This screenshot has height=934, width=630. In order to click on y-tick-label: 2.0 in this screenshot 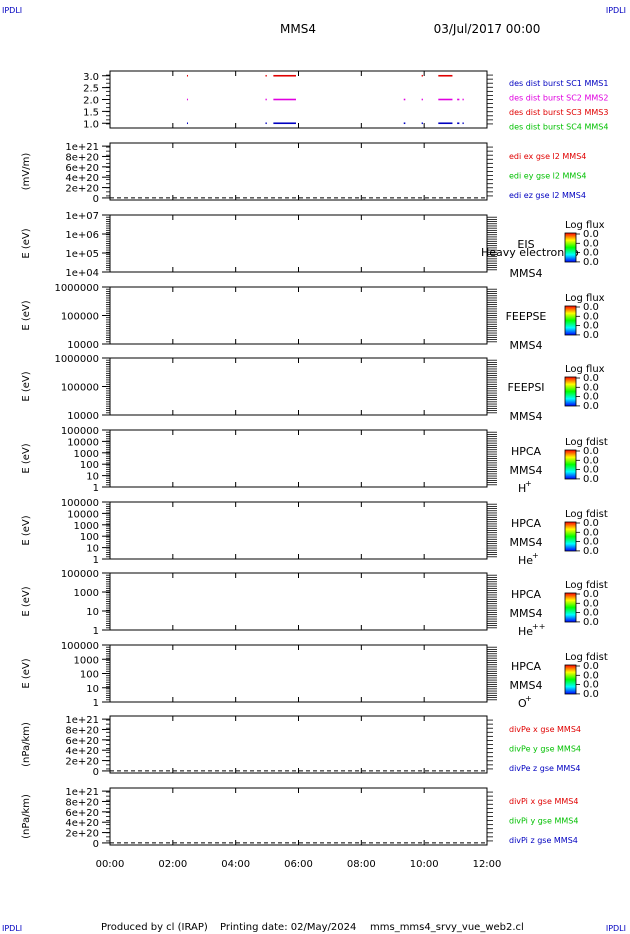, I will do `click(91, 101)`.